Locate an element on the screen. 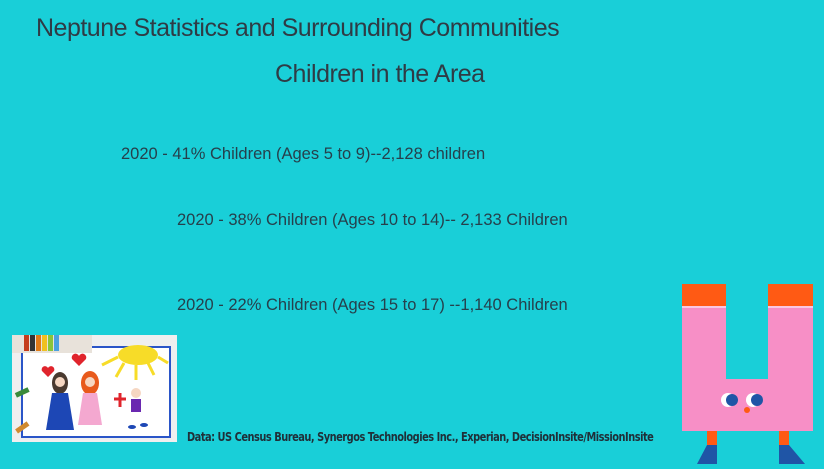 The height and width of the screenshot is (469, 824). family-drawing-image is located at coordinates (94, 388).